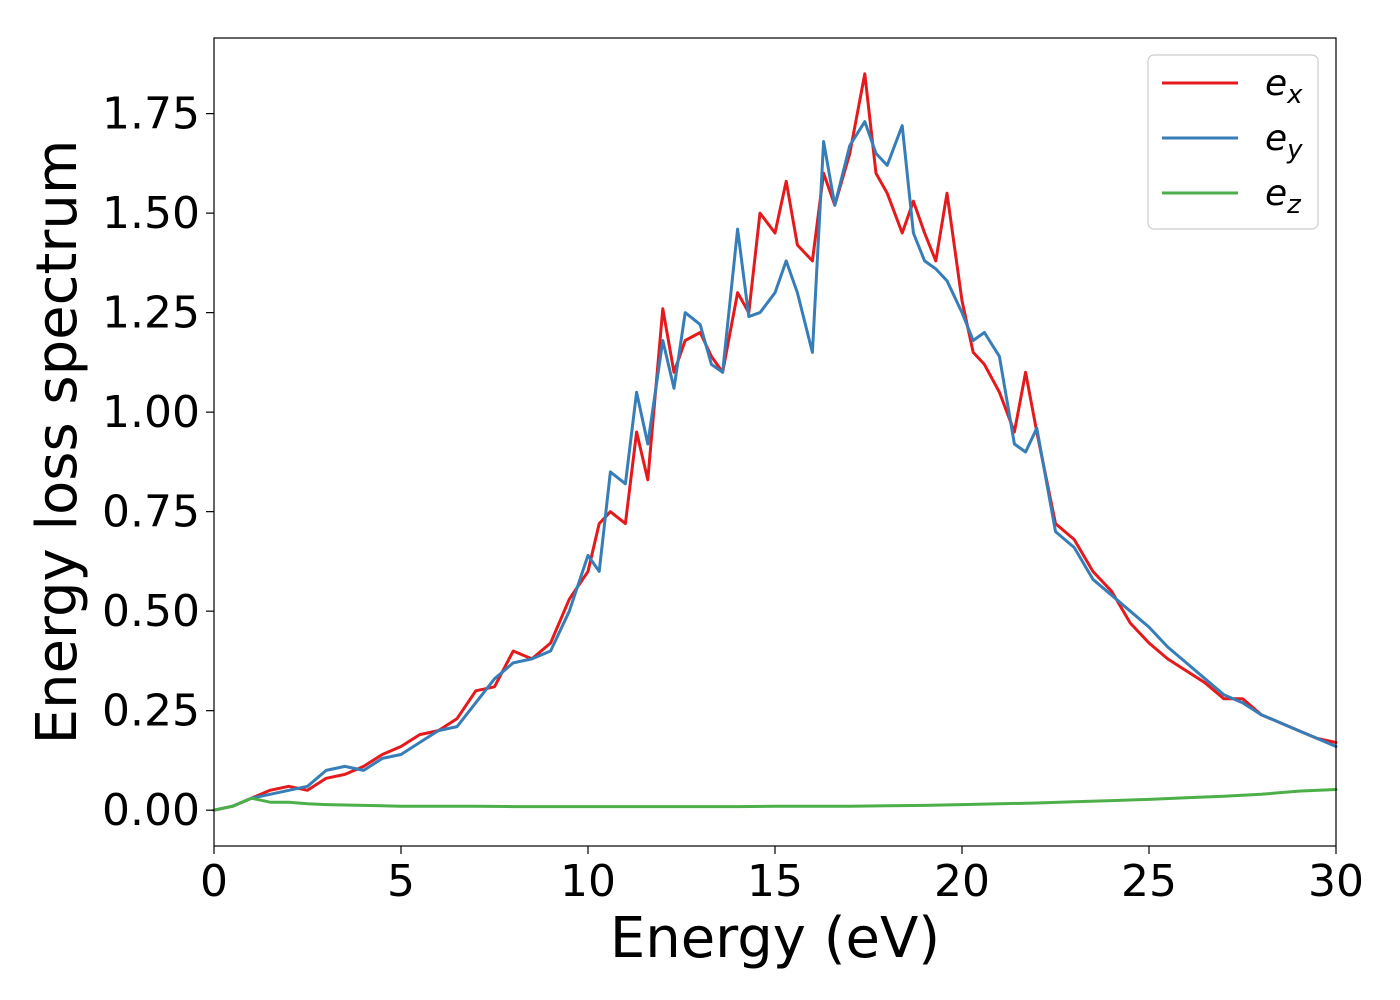  What do you see at coordinates (151, 114) in the screenshot?
I see `y-tick-label: 1.75` at bounding box center [151, 114].